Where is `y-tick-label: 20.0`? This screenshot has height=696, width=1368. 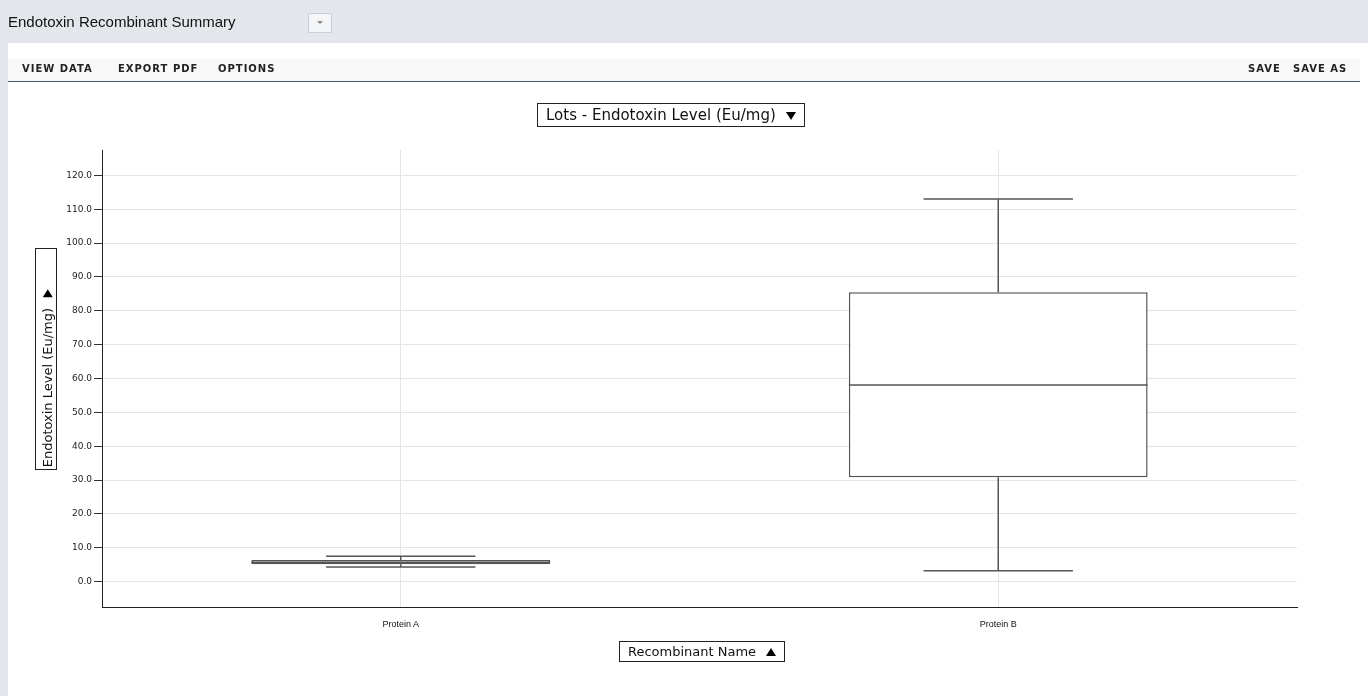 y-tick-label: 20.0 is located at coordinates (82, 513).